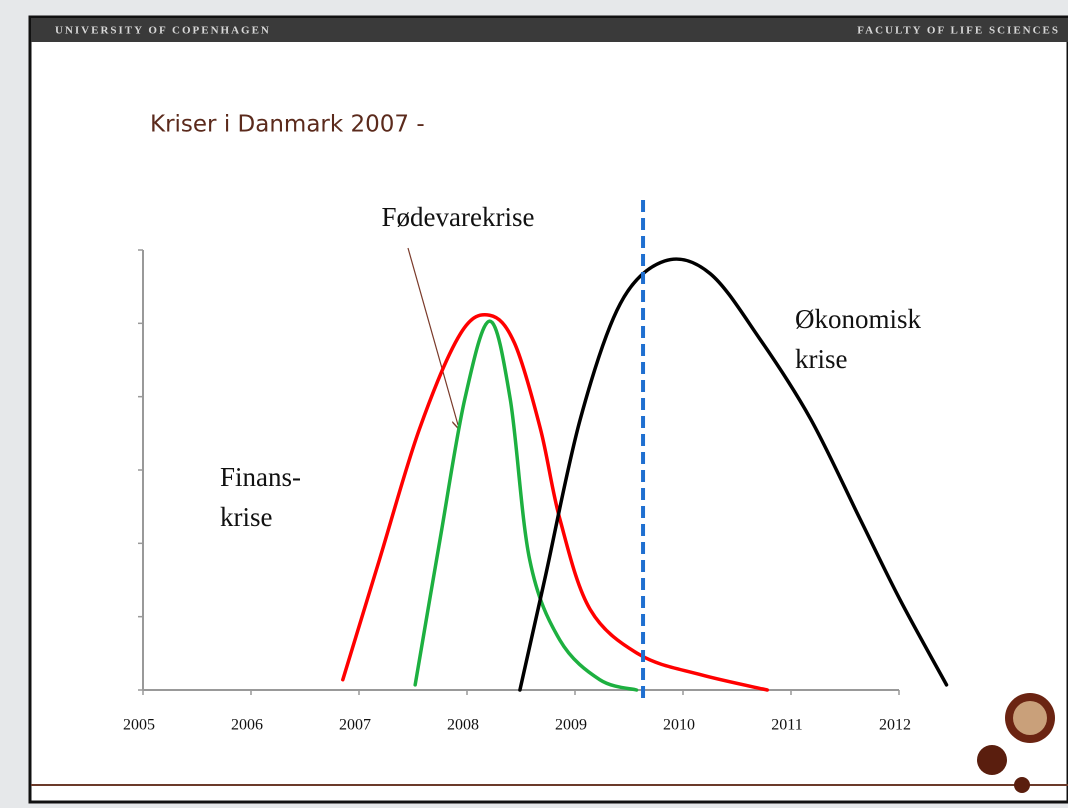 This screenshot has height=808, width=1068. I want to click on x-tick-label: 2008, so click(463, 725).